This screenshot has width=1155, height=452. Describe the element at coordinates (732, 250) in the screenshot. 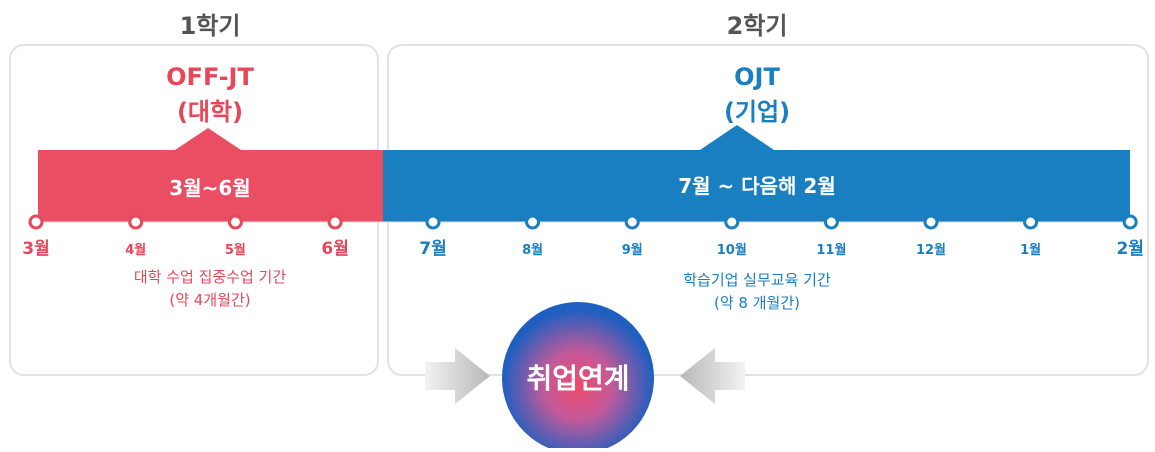

I see `month-label: 10월` at that location.